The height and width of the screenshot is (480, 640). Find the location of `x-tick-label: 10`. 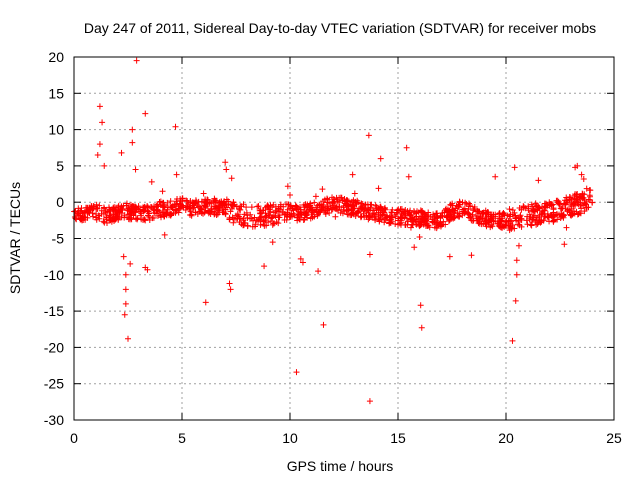

x-tick-label: 10 is located at coordinates (290, 438).